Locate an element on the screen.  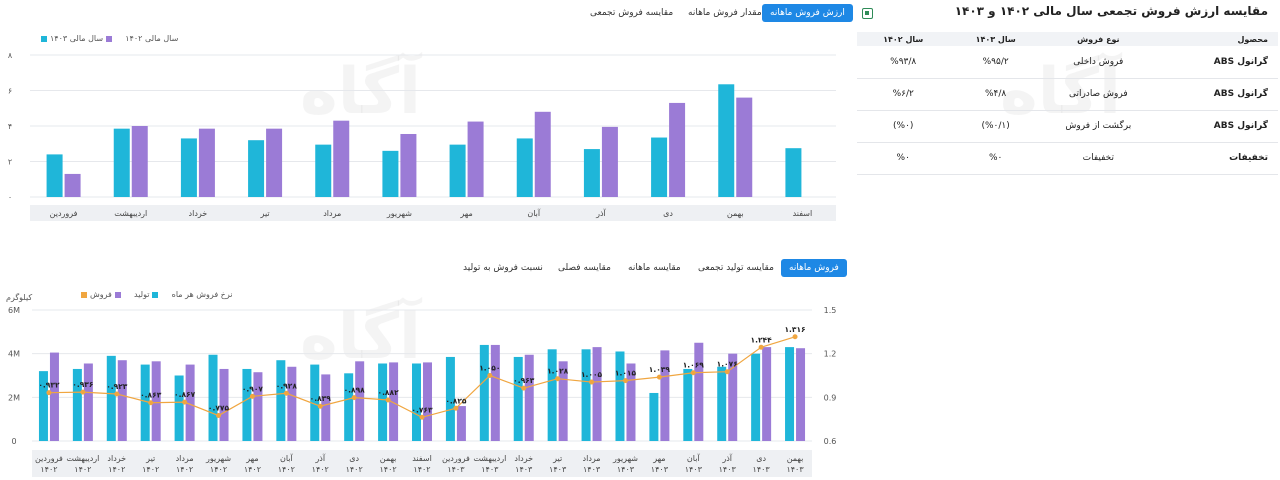
y-tick-label-right: 0.6 is located at coordinates (830, 441).